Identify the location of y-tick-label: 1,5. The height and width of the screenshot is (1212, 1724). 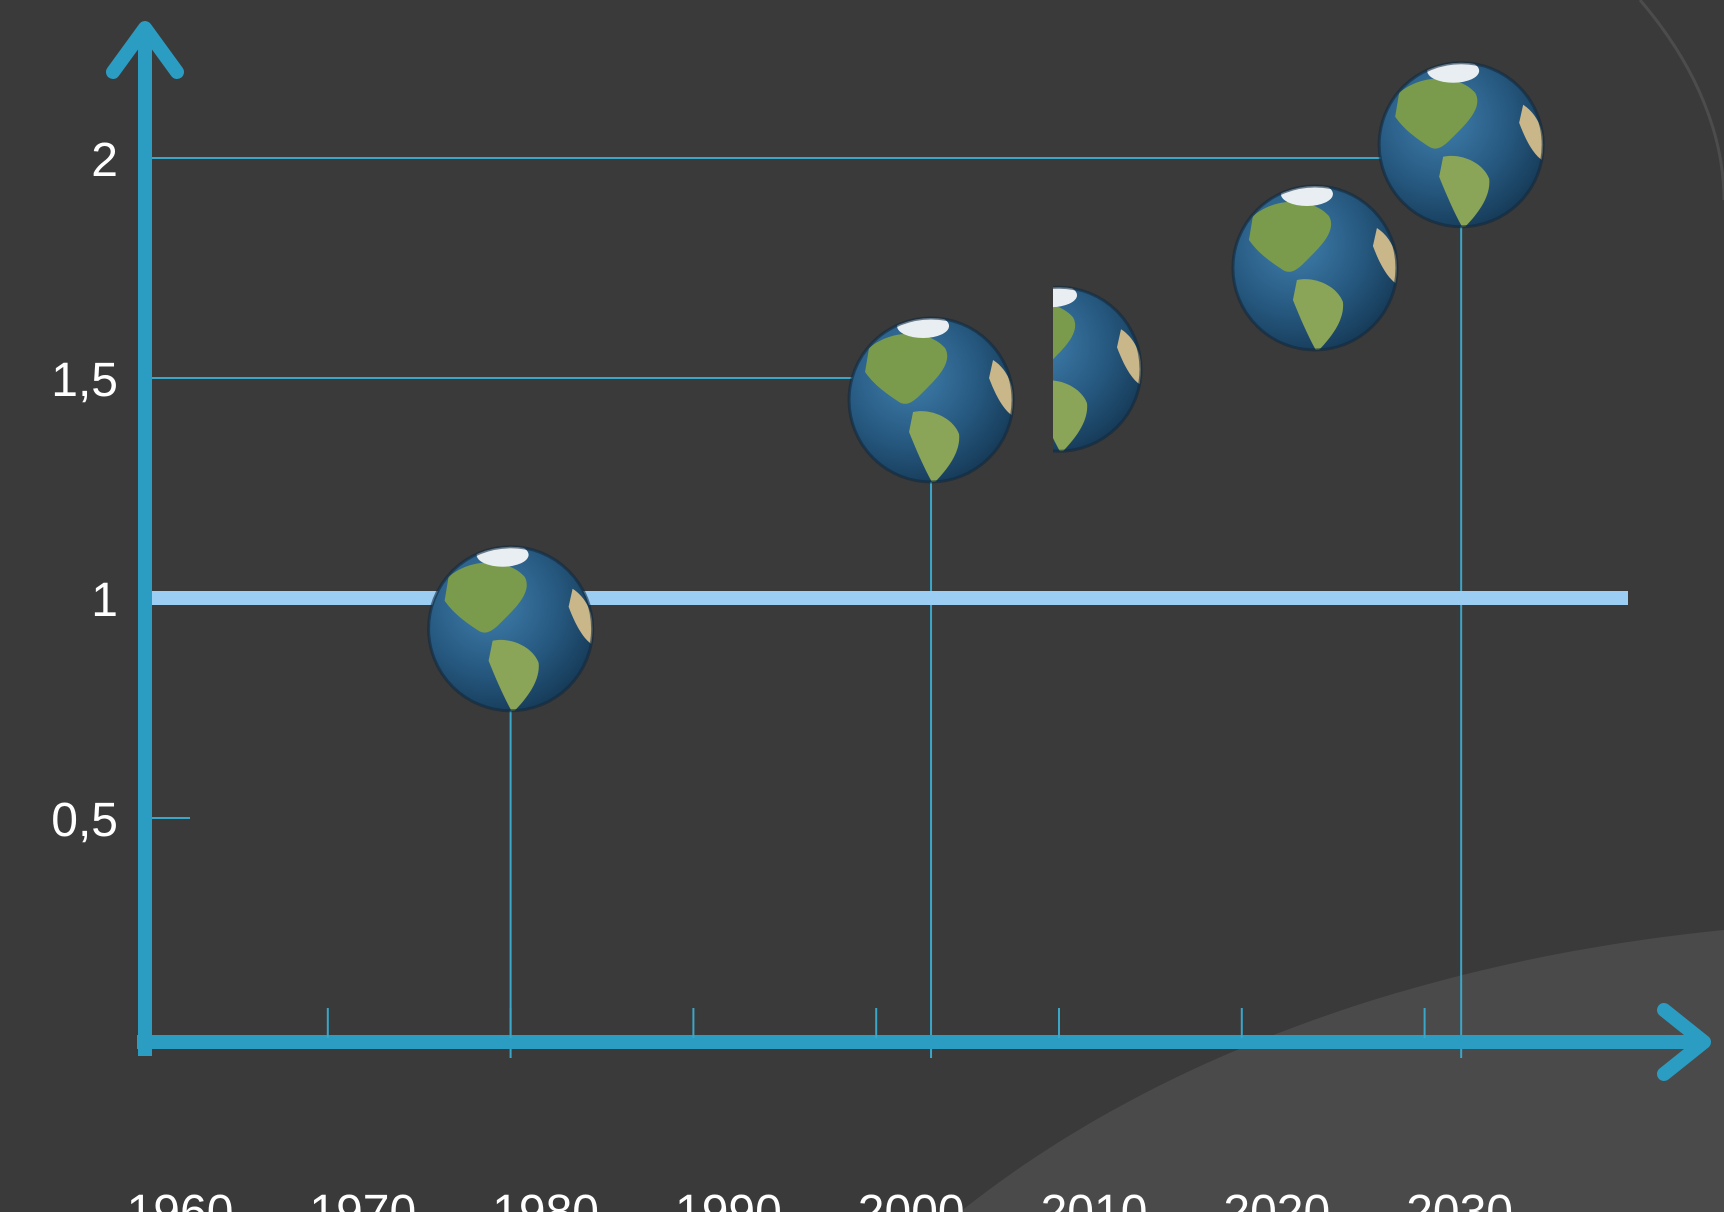
(84, 380).